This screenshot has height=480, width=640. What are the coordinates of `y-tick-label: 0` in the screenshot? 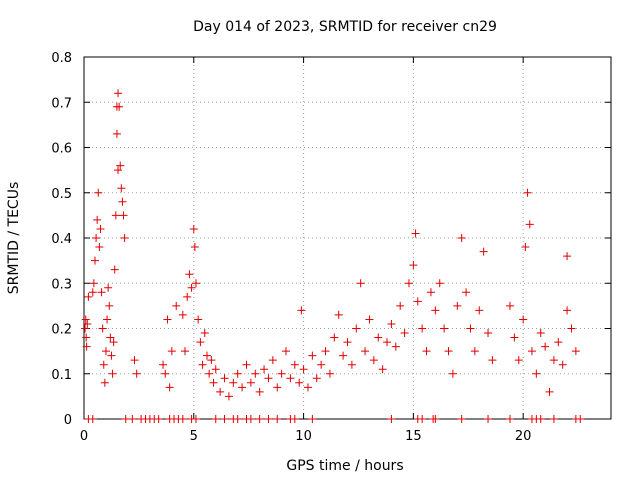 It's located at (68, 420).